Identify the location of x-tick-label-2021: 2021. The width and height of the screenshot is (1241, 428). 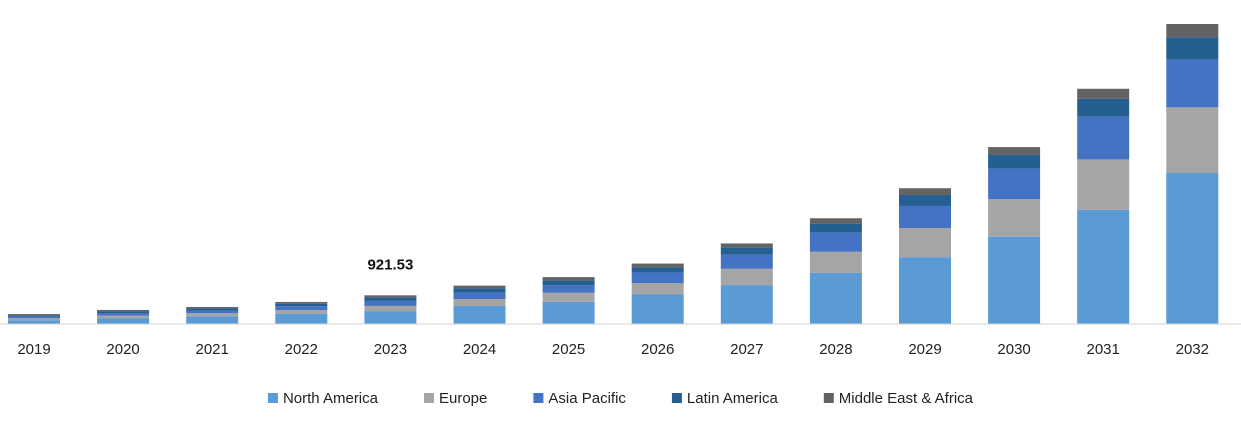
(212, 349).